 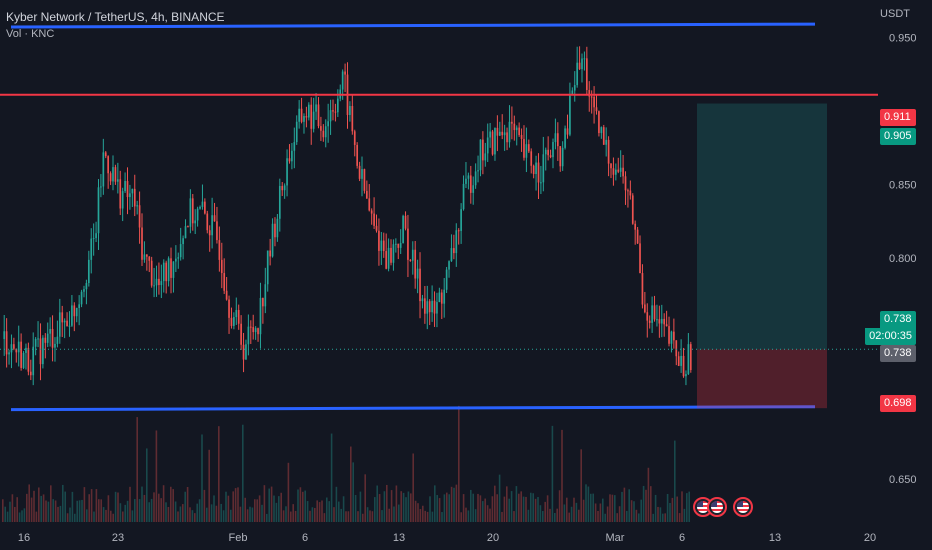 What do you see at coordinates (615, 538) in the screenshot?
I see `x-axis-tick-label: Mar` at bounding box center [615, 538].